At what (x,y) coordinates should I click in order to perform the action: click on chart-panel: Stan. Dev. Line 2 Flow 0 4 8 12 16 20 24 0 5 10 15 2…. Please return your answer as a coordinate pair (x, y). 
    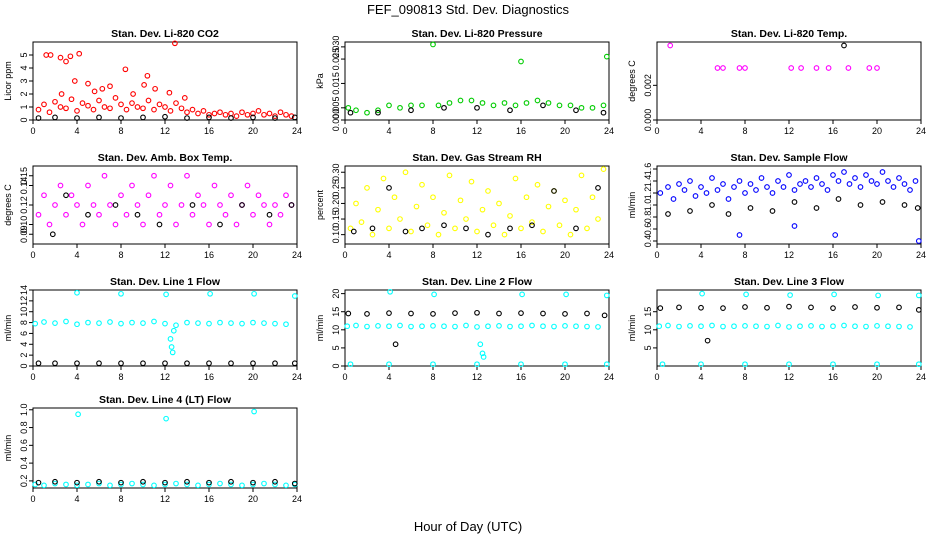
    Looking at the image, I should click on (464, 329).